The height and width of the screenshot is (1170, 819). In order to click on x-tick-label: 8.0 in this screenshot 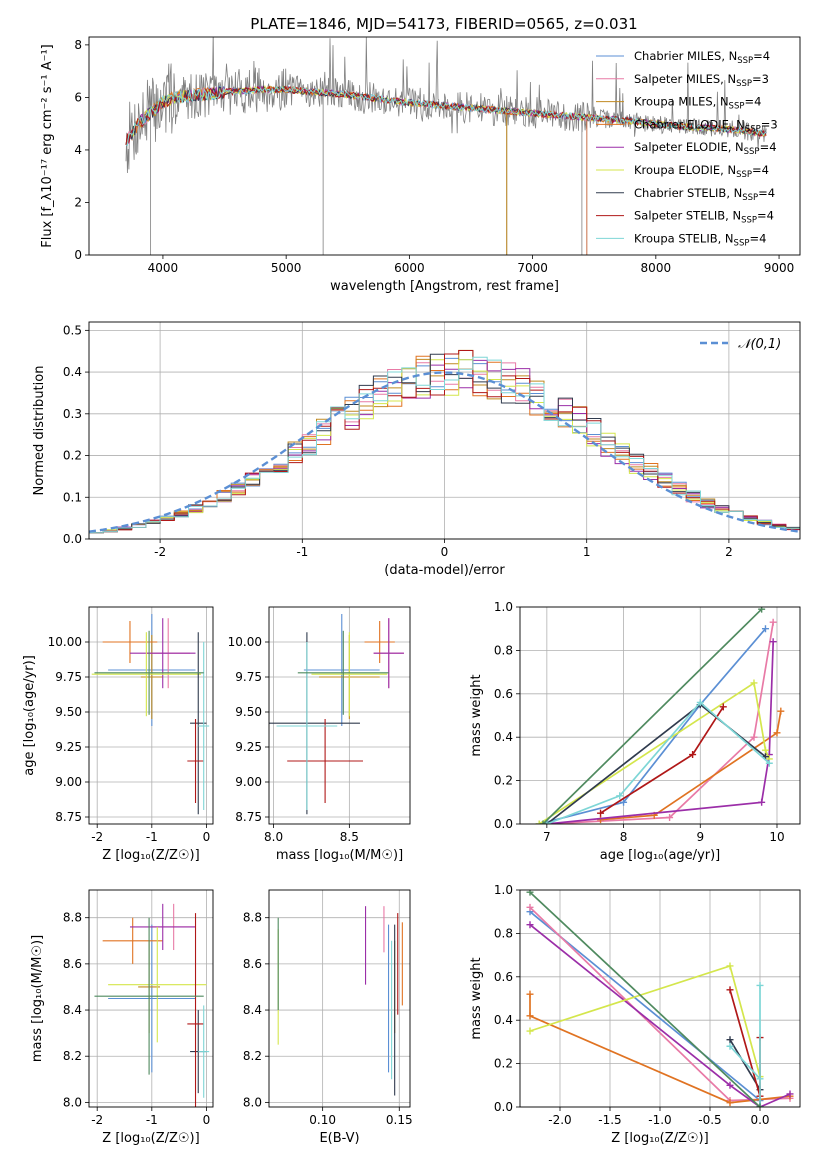, I will do `click(273, 837)`.